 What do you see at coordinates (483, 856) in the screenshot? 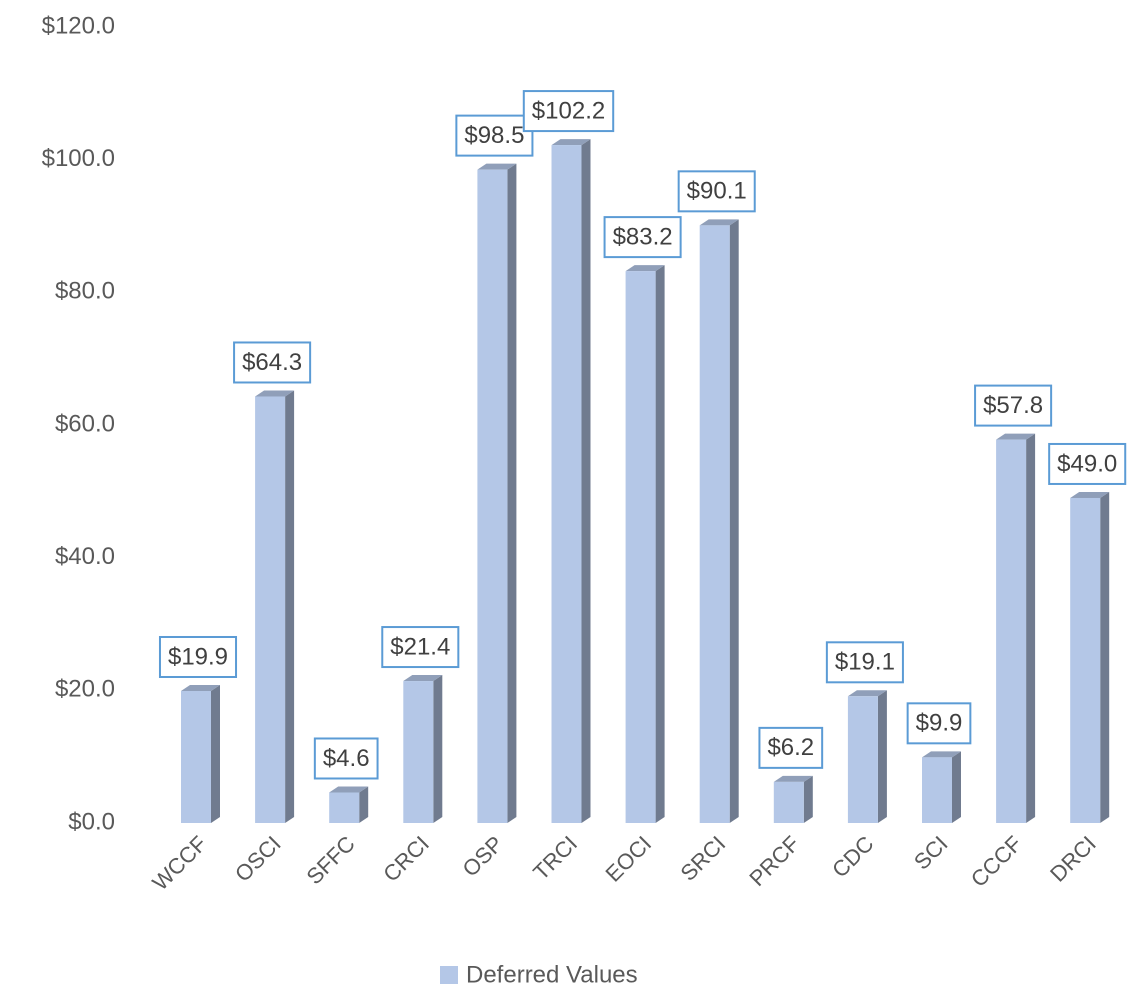
I see `x-tick-label: OSP` at bounding box center [483, 856].